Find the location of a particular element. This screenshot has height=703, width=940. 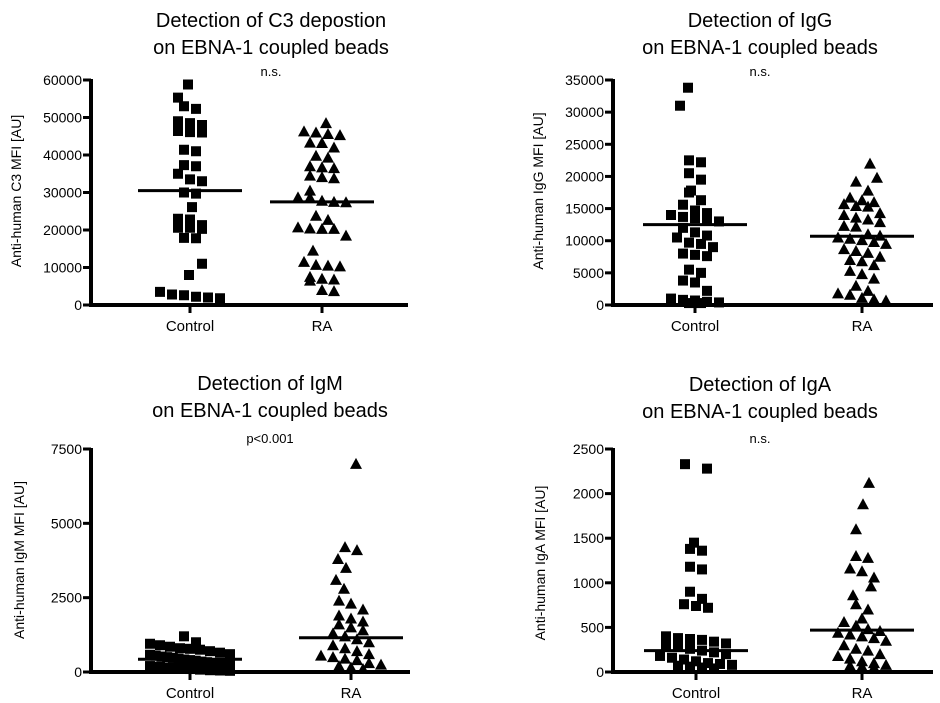

y-tick-label: 1000 is located at coordinates (588, 583).